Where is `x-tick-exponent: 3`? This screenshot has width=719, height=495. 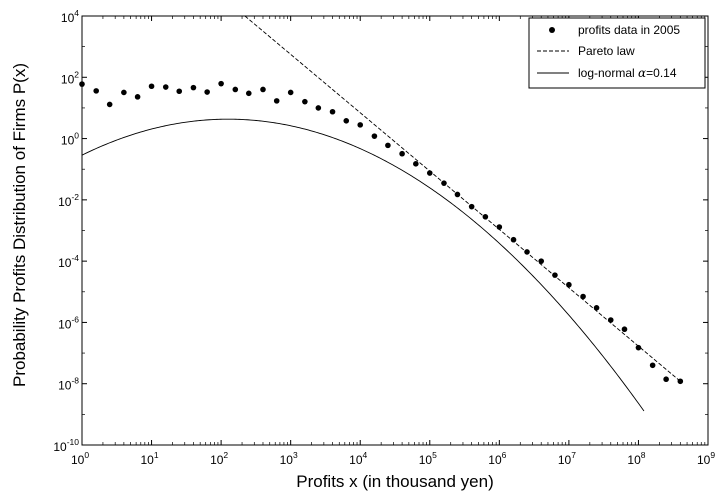
x-tick-exponent: 3 is located at coordinates (295, 455).